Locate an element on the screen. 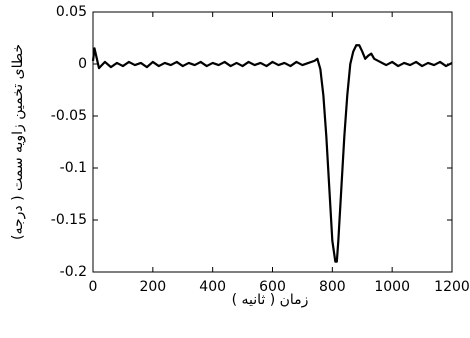  x-tick-label: 1200 is located at coordinates (452, 287).